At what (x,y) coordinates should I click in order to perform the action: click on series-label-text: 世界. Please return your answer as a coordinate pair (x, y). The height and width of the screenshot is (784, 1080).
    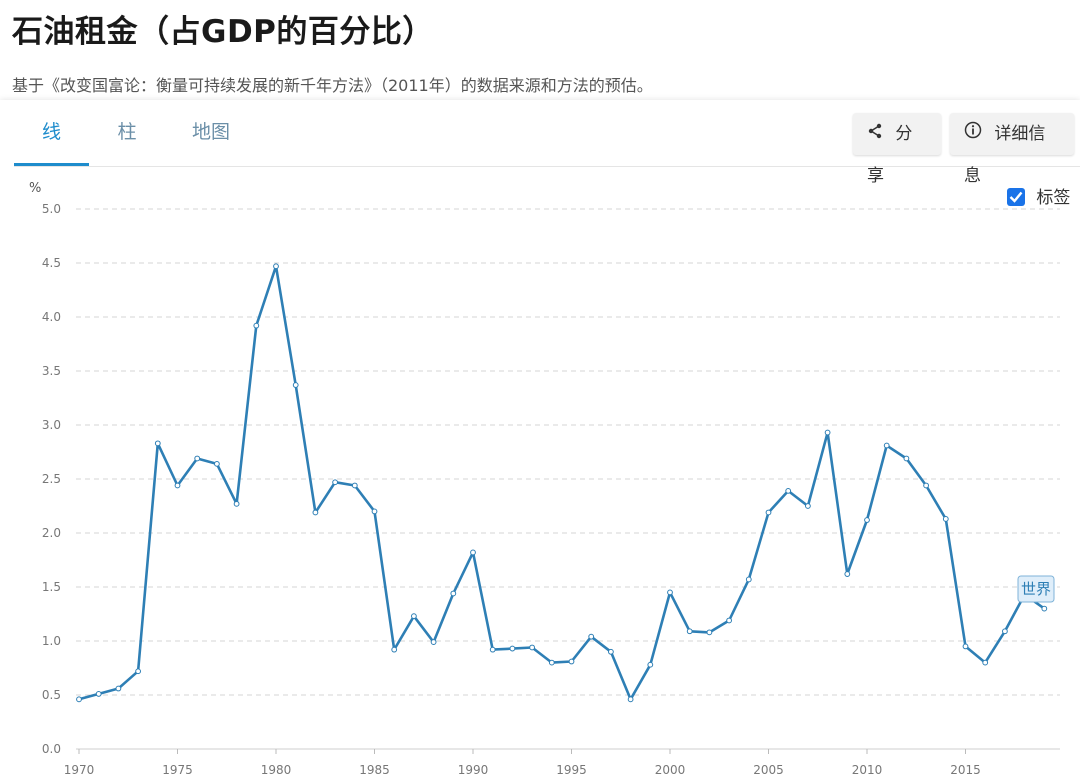
    Looking at the image, I should click on (1036, 589).